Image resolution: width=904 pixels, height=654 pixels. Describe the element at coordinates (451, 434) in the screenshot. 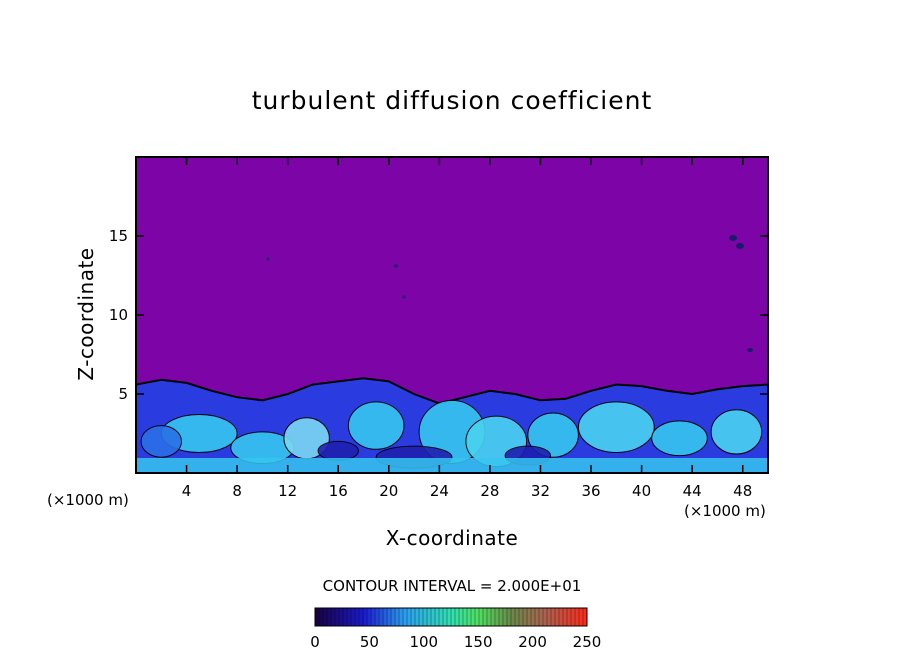

I see `eddy-patches` at that location.